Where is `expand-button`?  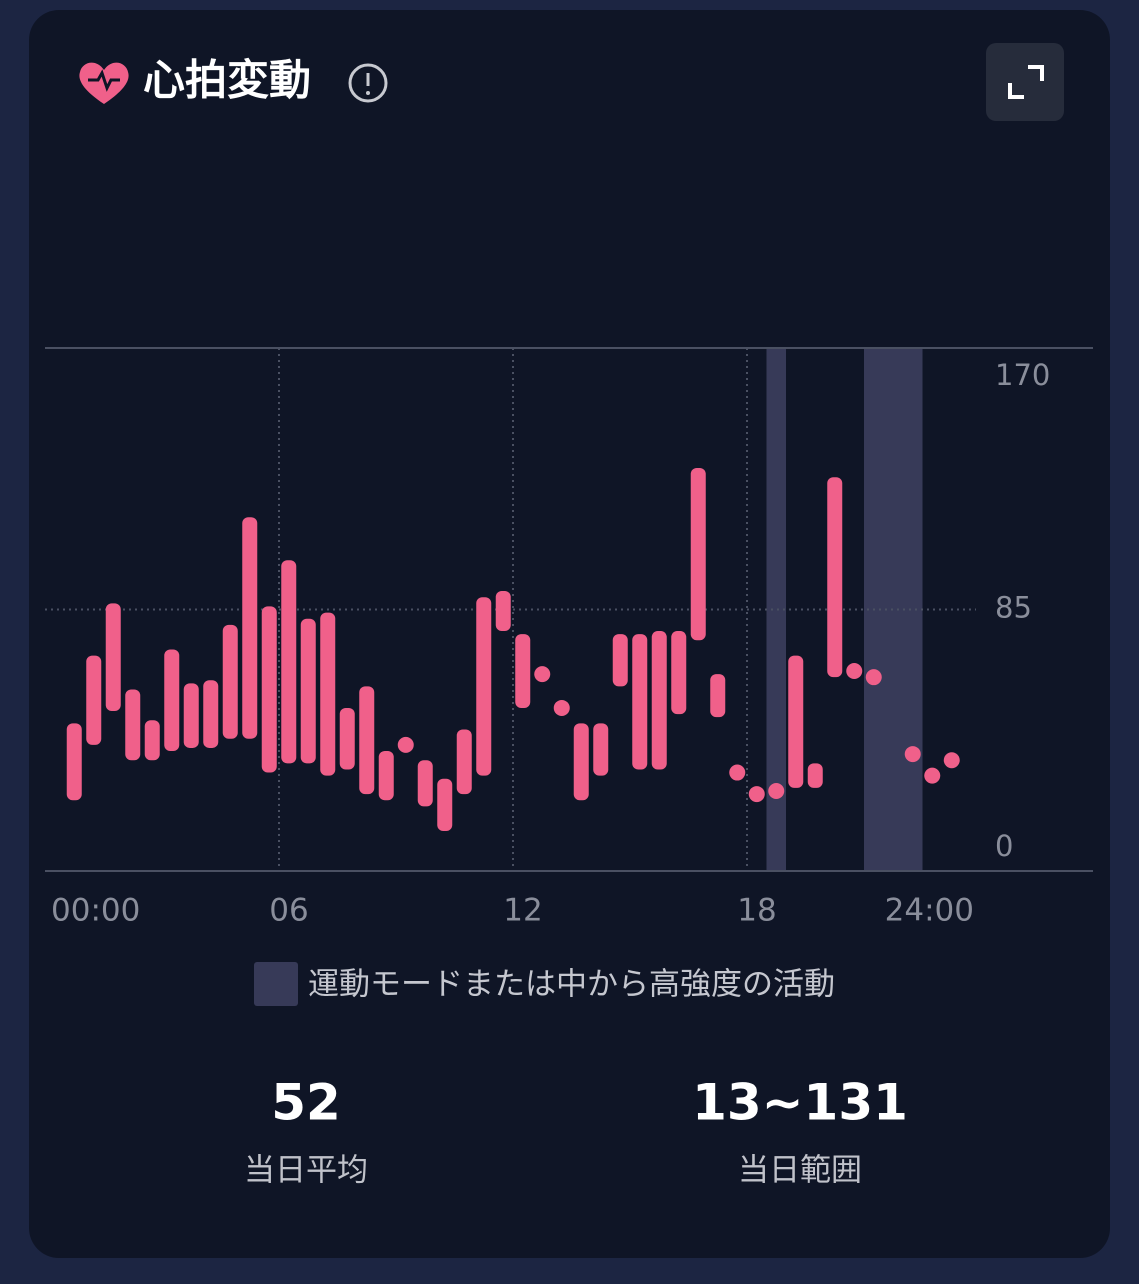
expand-button is located at coordinates (1025, 82).